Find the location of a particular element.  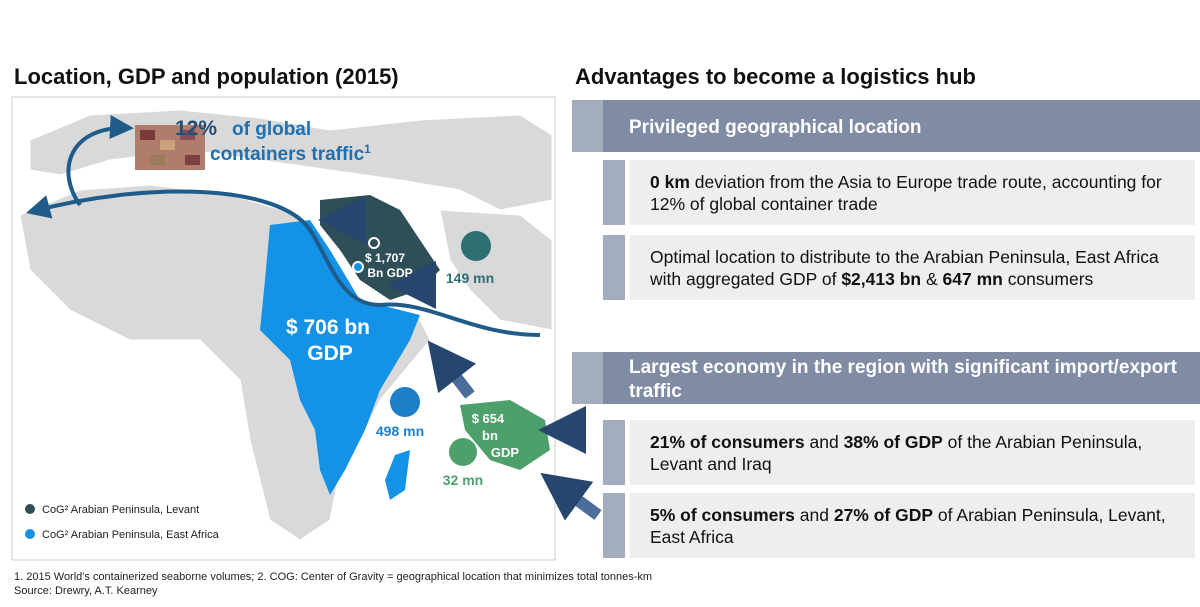

gdp-label: $ 654 is located at coordinates (488, 418).